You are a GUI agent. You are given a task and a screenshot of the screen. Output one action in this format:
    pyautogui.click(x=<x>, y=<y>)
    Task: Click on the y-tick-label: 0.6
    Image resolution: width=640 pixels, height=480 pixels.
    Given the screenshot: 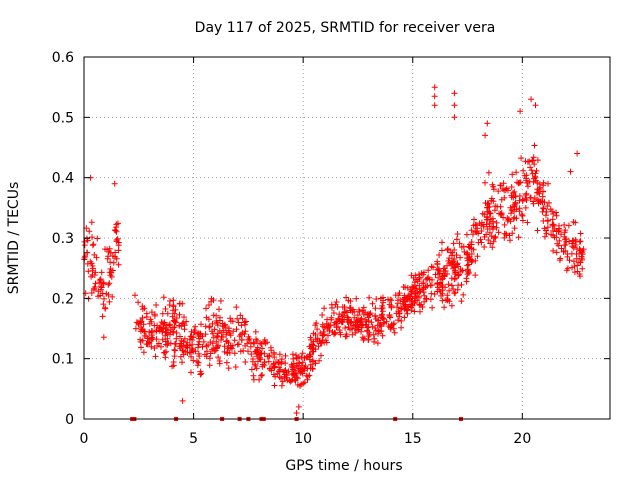 What is the action you would take?
    pyautogui.click(x=63, y=58)
    